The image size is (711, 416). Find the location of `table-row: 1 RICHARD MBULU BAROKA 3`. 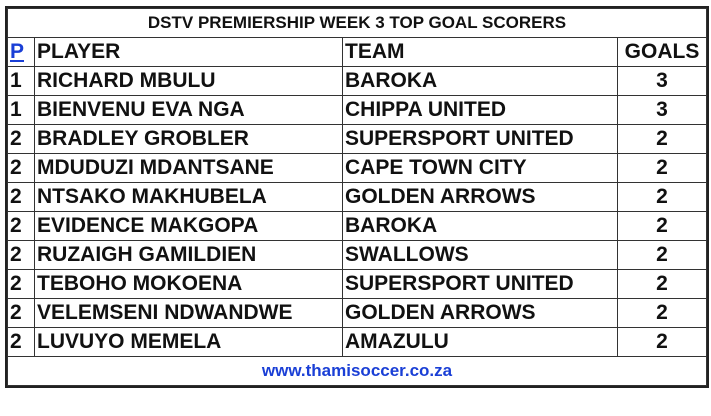

table-row: 1 RICHARD MBULU BAROKA 3 is located at coordinates (357, 81).